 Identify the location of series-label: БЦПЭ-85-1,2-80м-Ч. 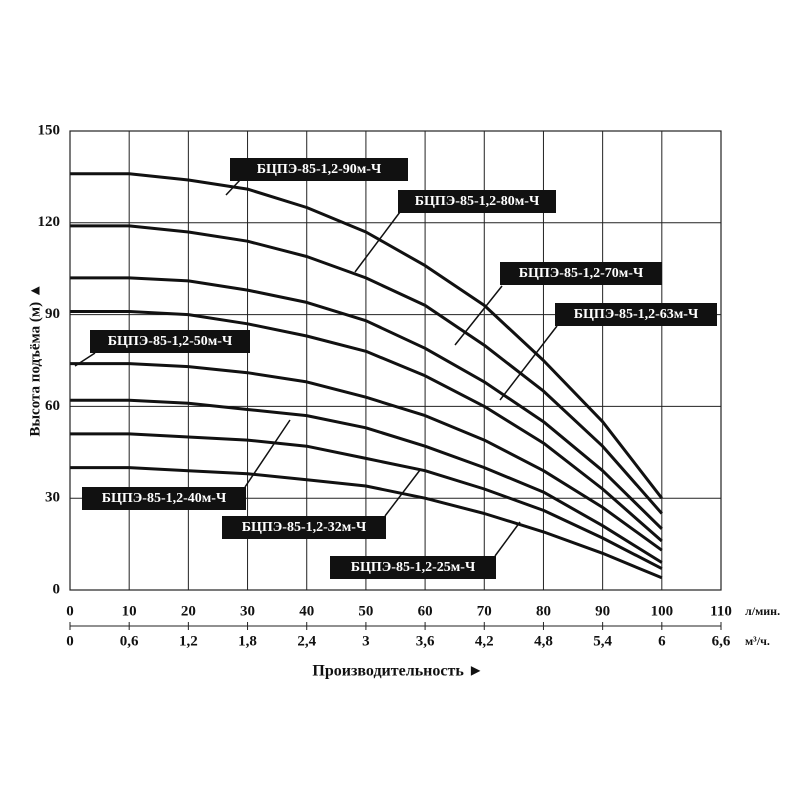
(477, 201).